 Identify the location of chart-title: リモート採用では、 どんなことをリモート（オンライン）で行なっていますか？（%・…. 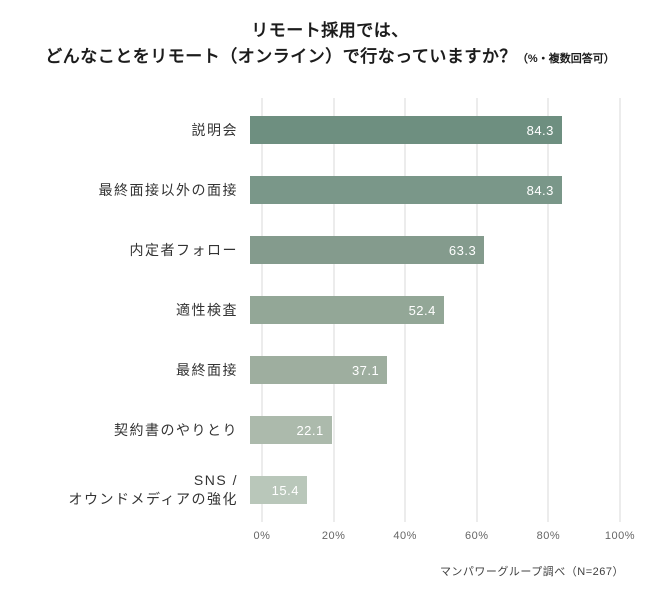
(330, 45).